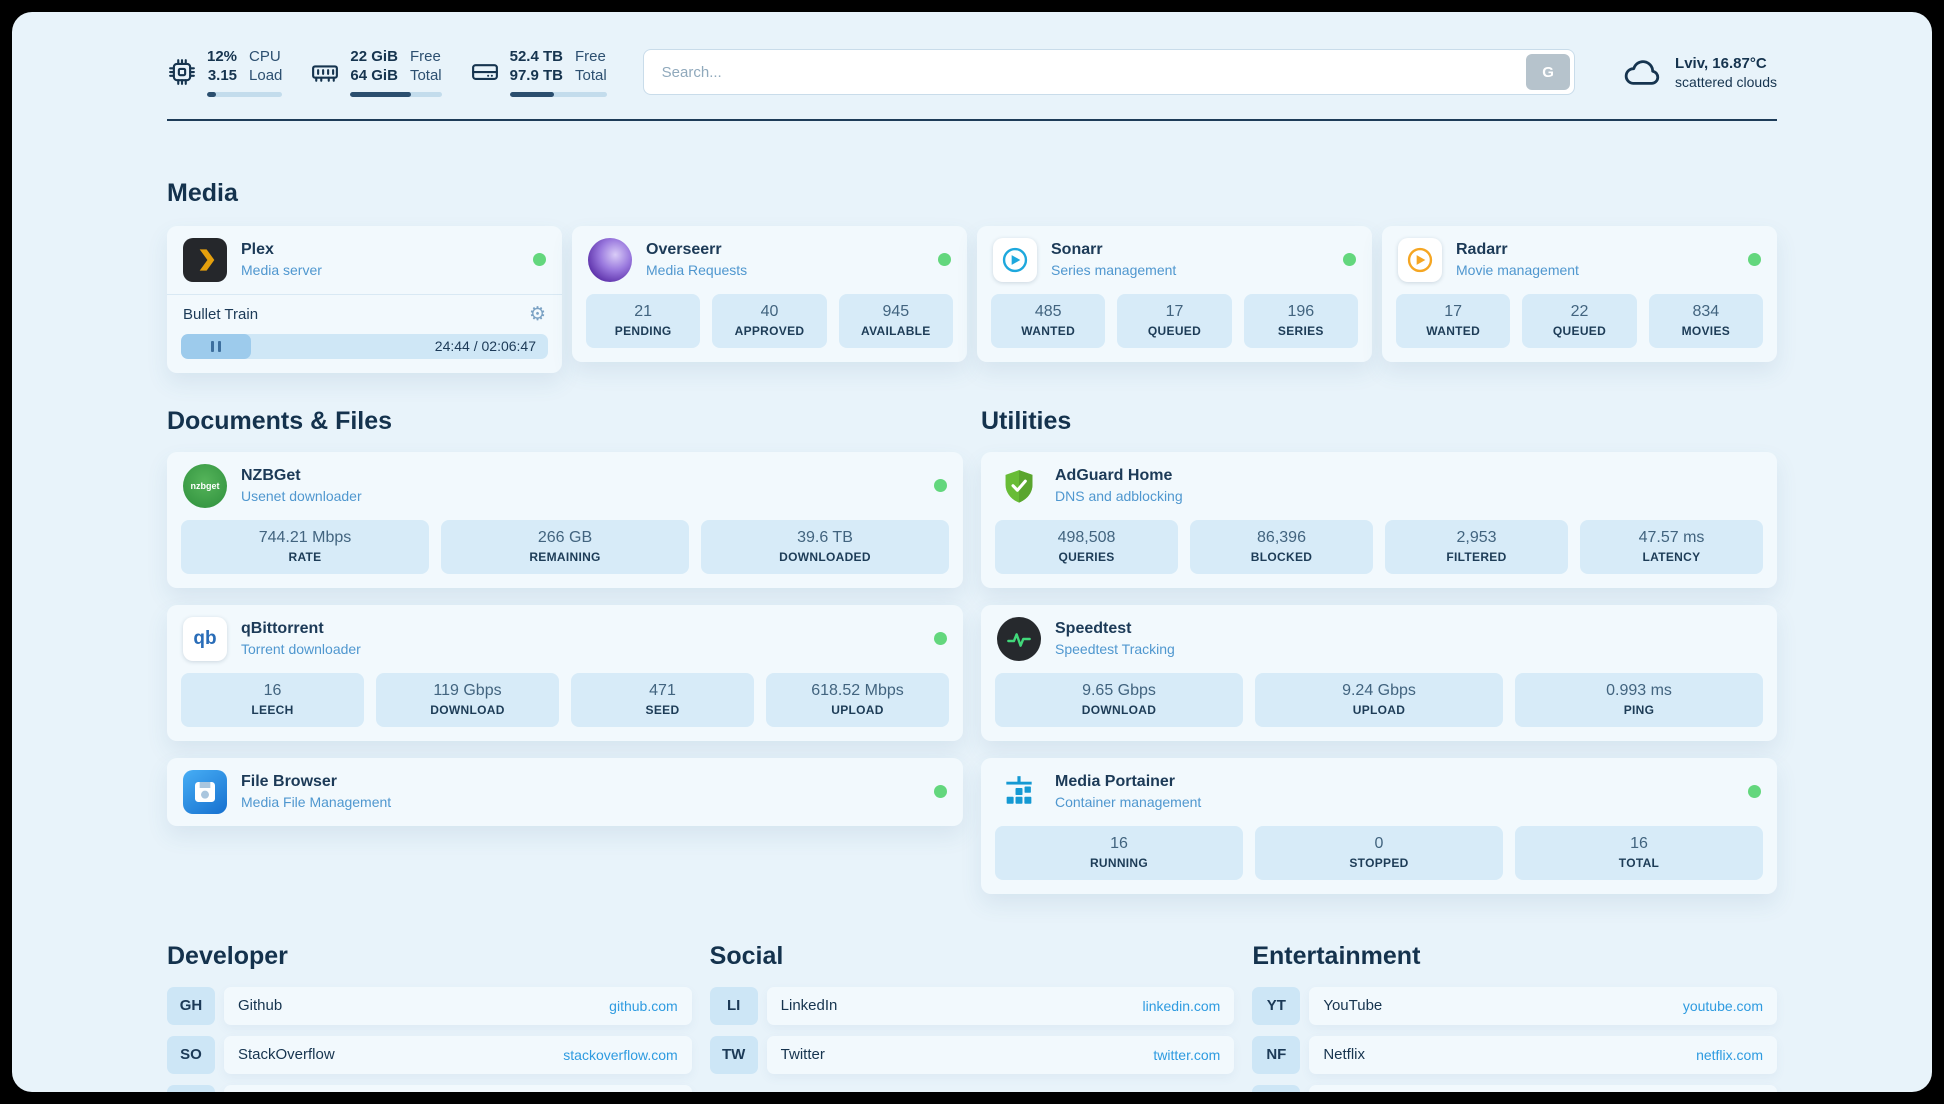 This screenshot has width=1944, height=1104. I want to click on disk-free-label: Free, so click(590, 56).